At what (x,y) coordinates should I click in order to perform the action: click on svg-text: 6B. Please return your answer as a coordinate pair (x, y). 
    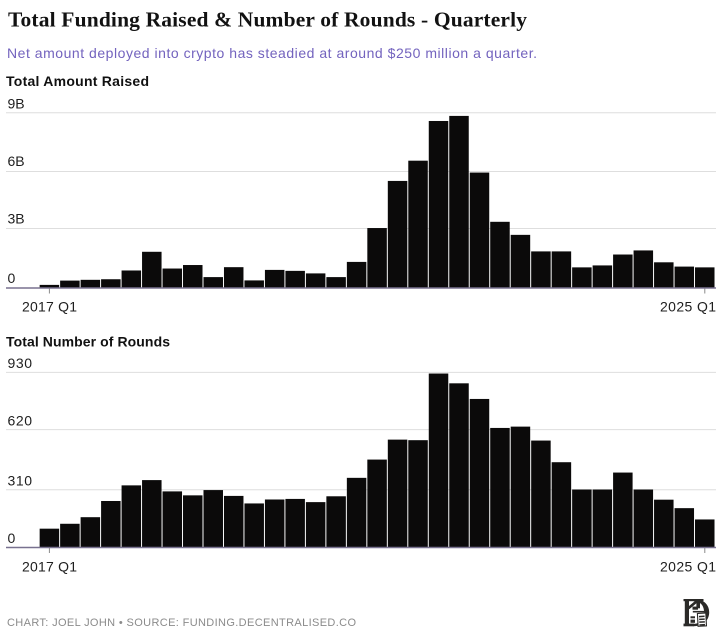
    Looking at the image, I should click on (16, 161).